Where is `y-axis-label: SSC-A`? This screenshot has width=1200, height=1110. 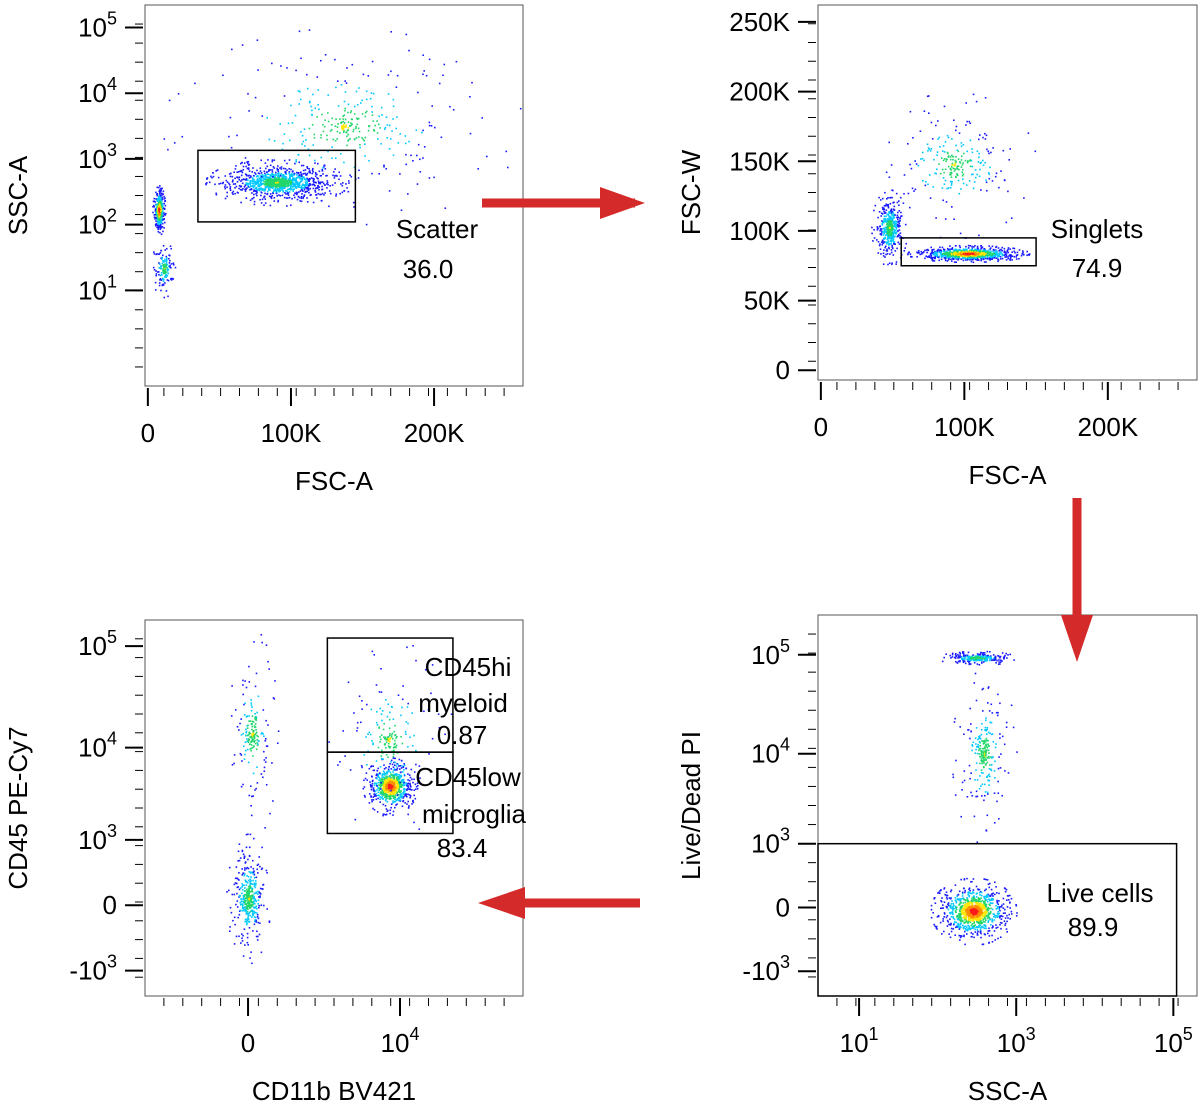 y-axis-label: SSC-A is located at coordinates (18, 195).